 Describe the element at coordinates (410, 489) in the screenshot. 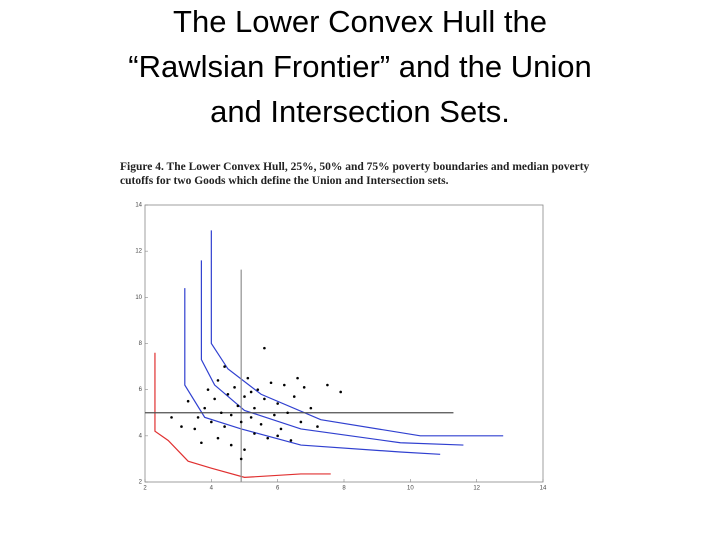

I see `x-tick-label: 10` at that location.